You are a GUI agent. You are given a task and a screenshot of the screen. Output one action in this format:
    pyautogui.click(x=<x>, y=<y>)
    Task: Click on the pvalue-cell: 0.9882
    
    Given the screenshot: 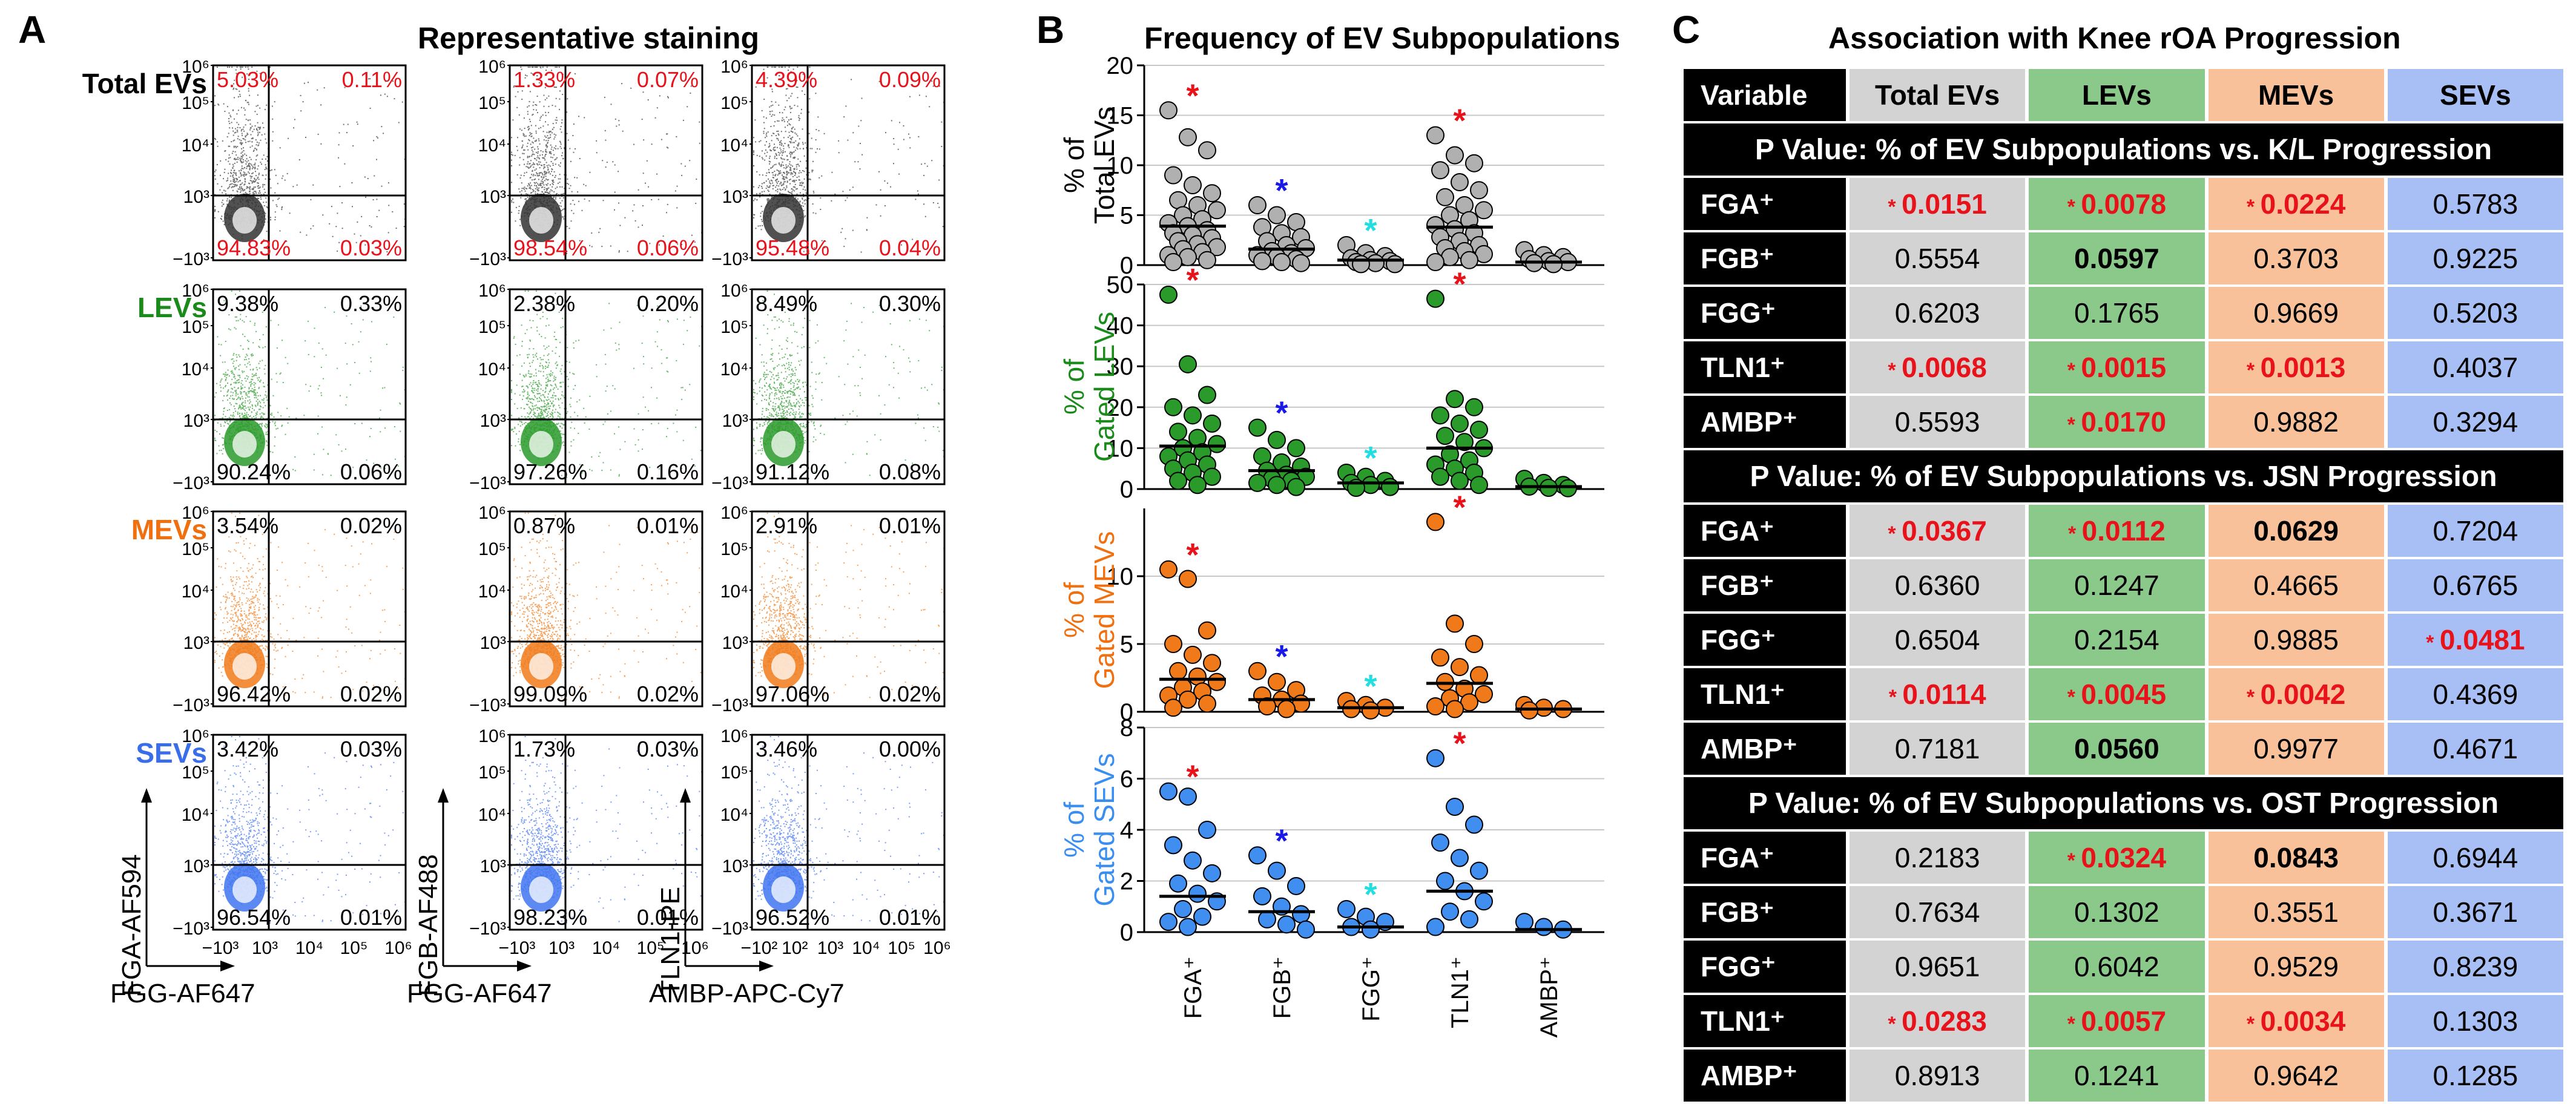 What is the action you would take?
    pyautogui.click(x=2296, y=422)
    